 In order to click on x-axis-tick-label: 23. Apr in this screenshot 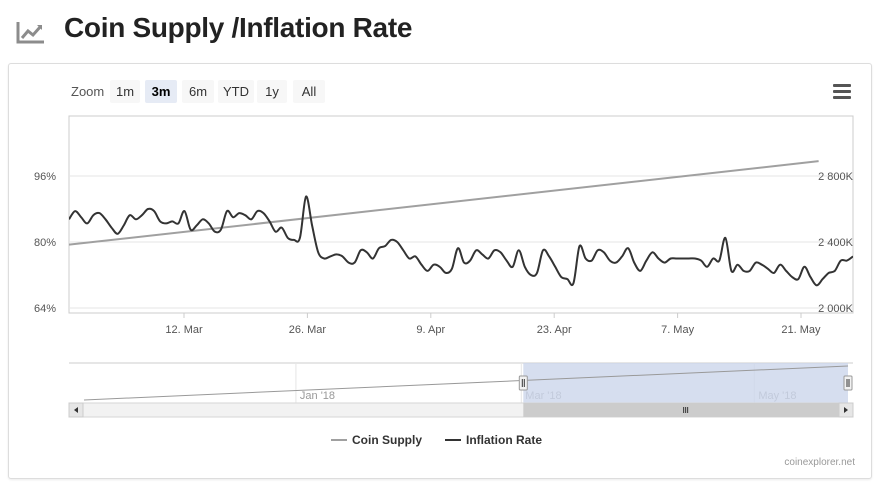, I will do `click(554, 330)`.